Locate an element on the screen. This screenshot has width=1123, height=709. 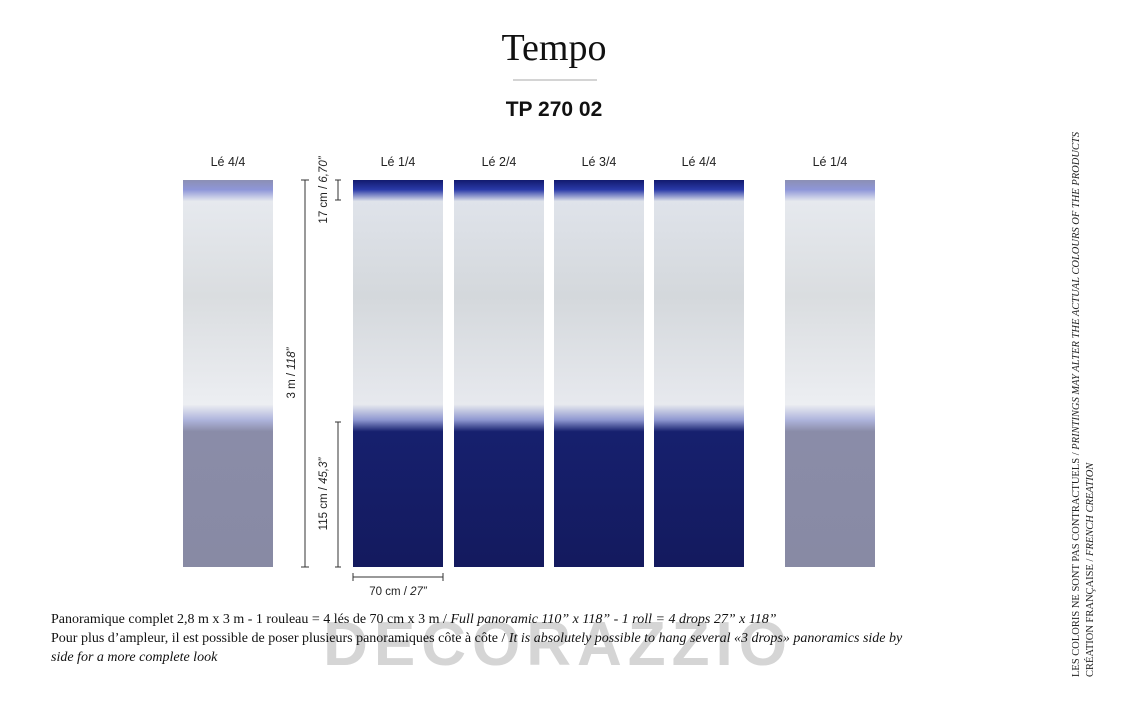
dim-imperial: 6,70” is located at coordinates (324, 168).